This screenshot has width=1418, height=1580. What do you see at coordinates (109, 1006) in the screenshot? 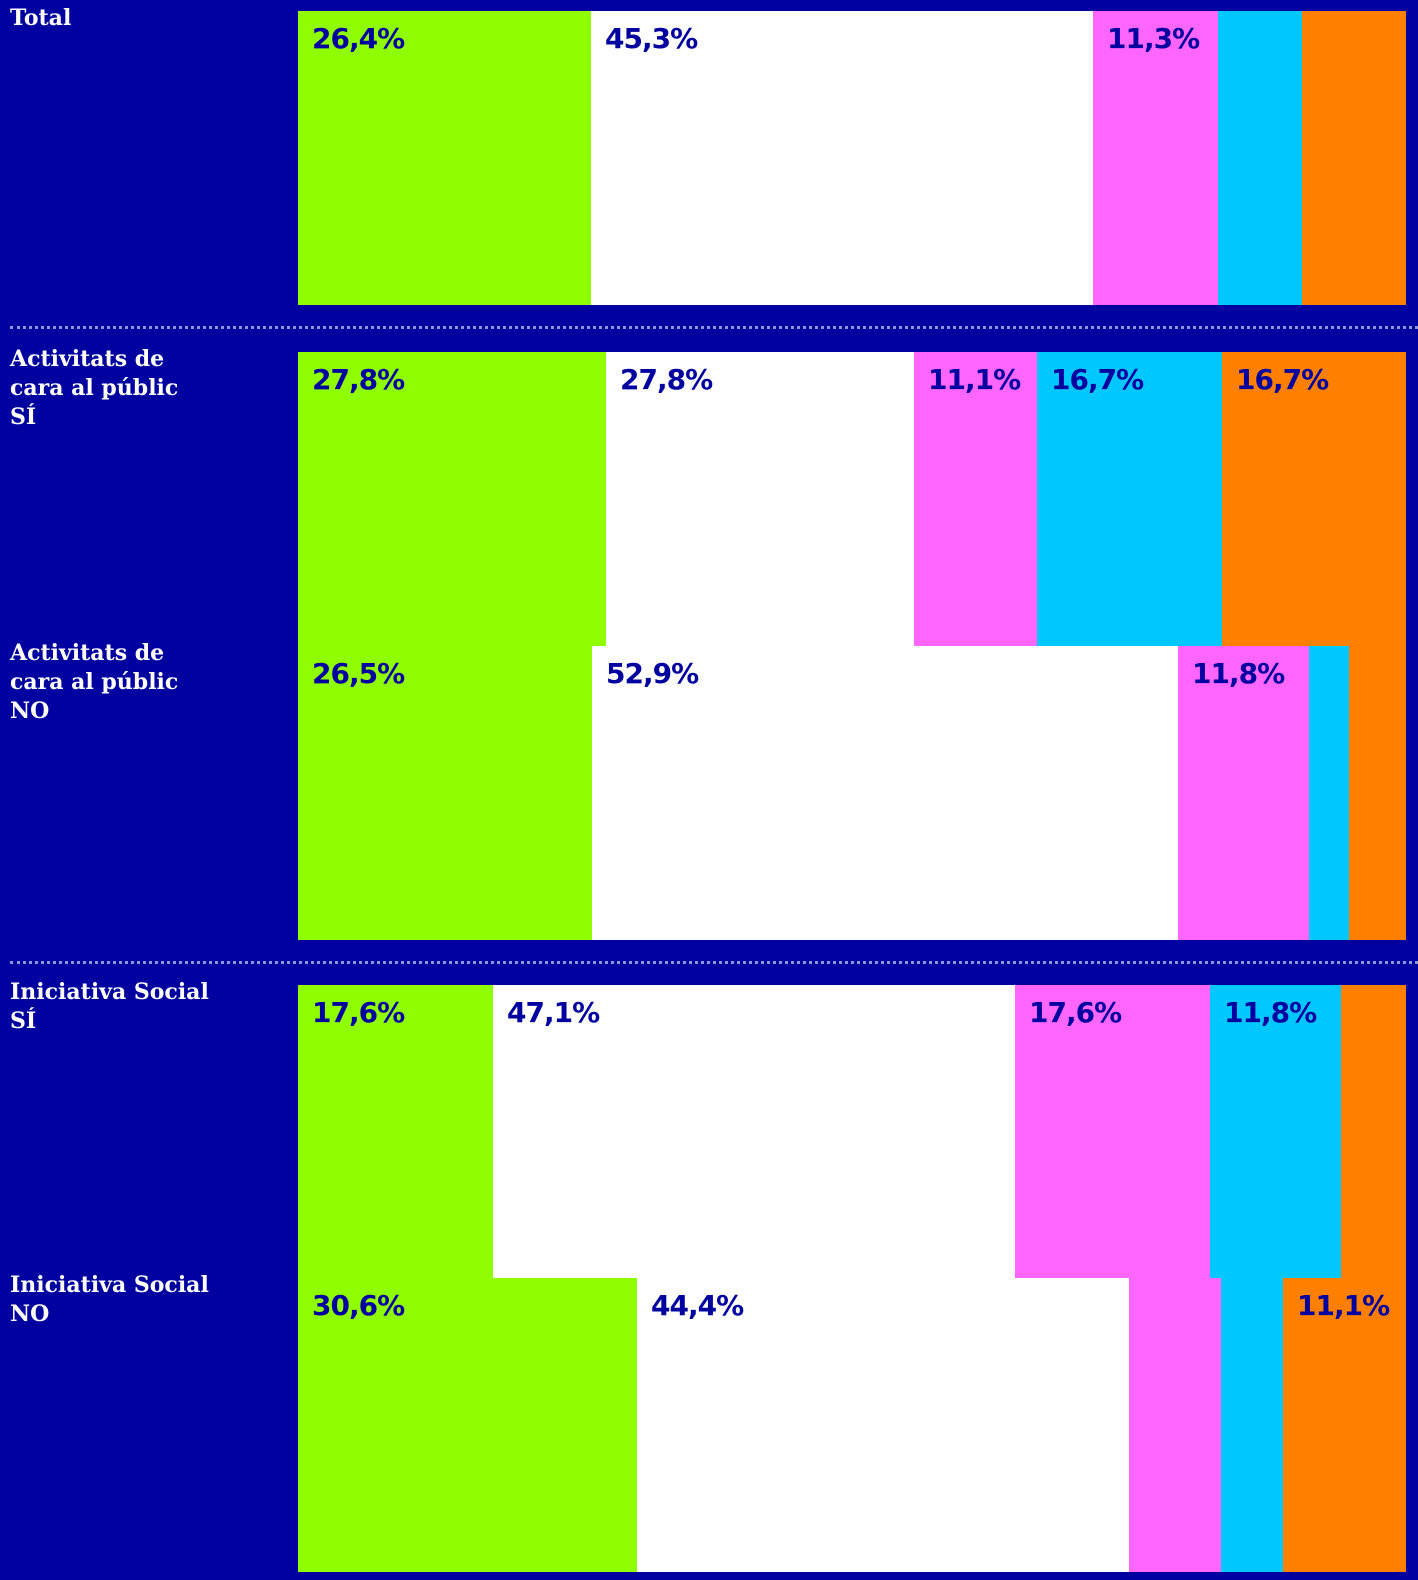
I see `row-label: Iniciativa Social SÍ` at bounding box center [109, 1006].